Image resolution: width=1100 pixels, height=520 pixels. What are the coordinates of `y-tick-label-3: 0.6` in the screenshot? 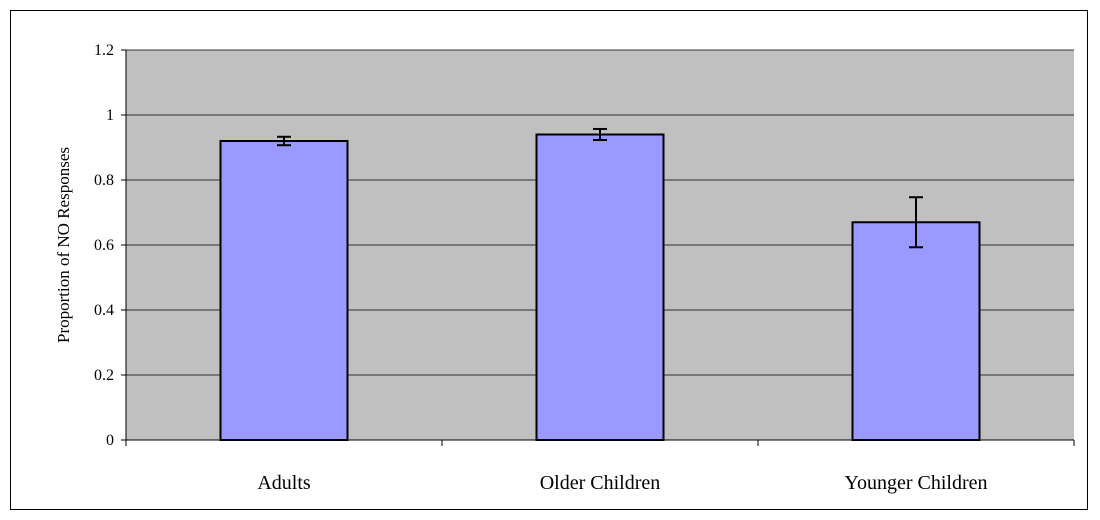 It's located at (104, 245).